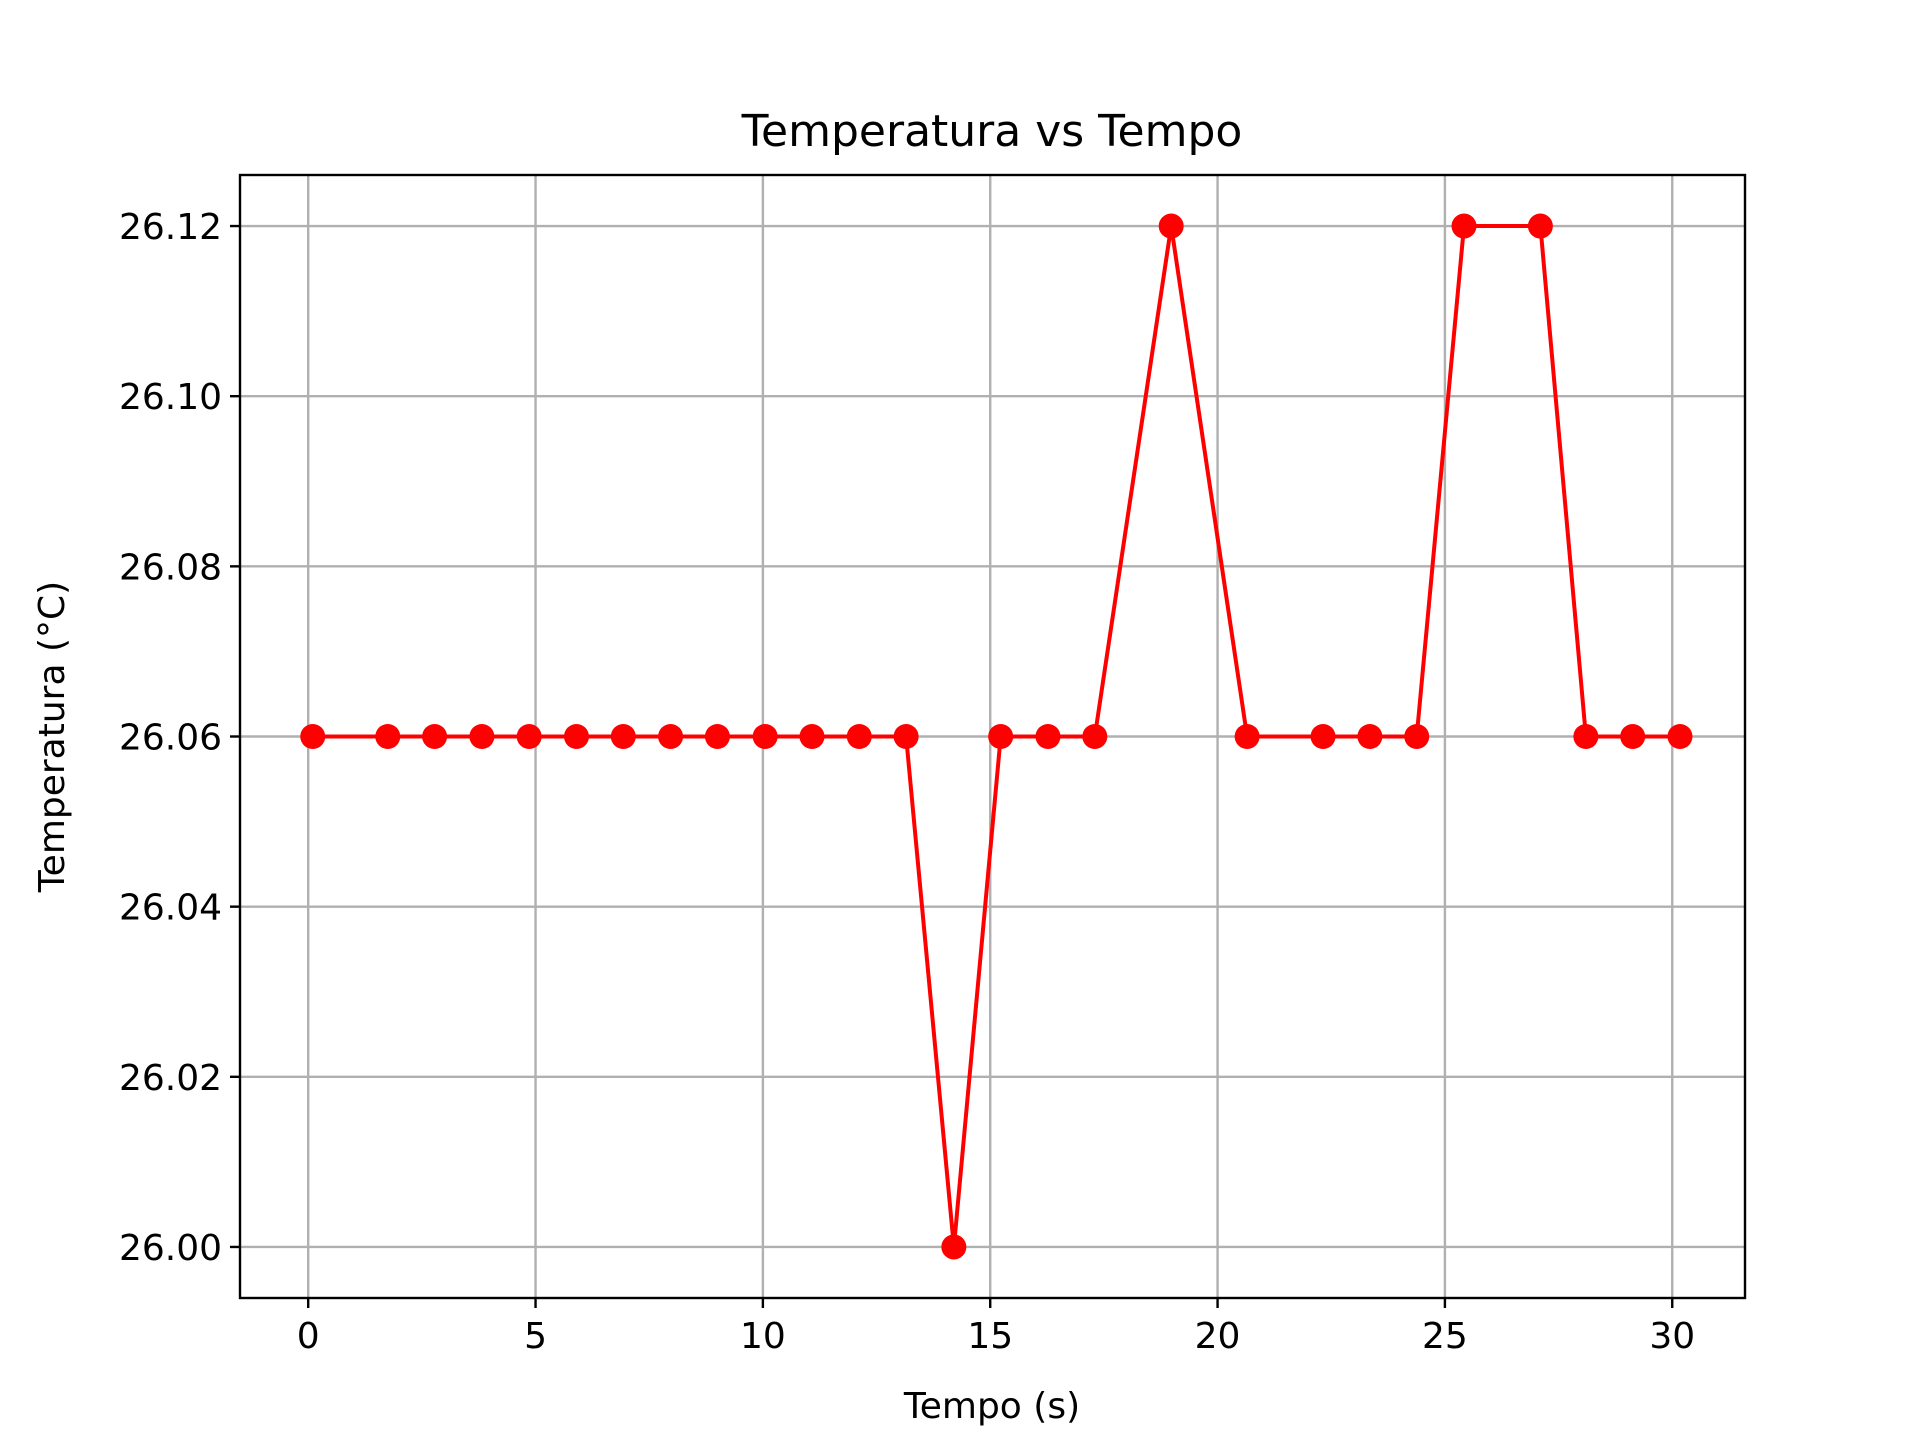 The width and height of the screenshot is (1920, 1440). Describe the element at coordinates (992, 131) in the screenshot. I see `chart-title: Temperatura vs Tempo` at that location.